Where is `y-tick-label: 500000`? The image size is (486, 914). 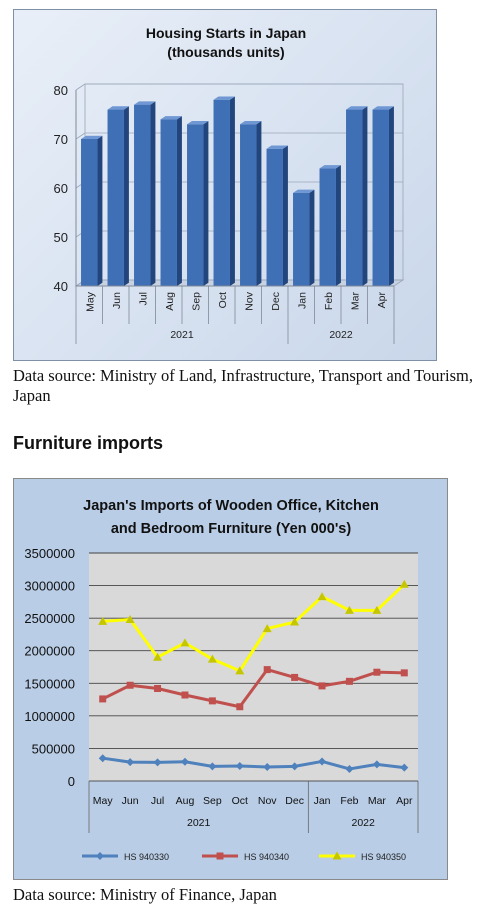
y-tick-label: 500000 is located at coordinates (53, 748).